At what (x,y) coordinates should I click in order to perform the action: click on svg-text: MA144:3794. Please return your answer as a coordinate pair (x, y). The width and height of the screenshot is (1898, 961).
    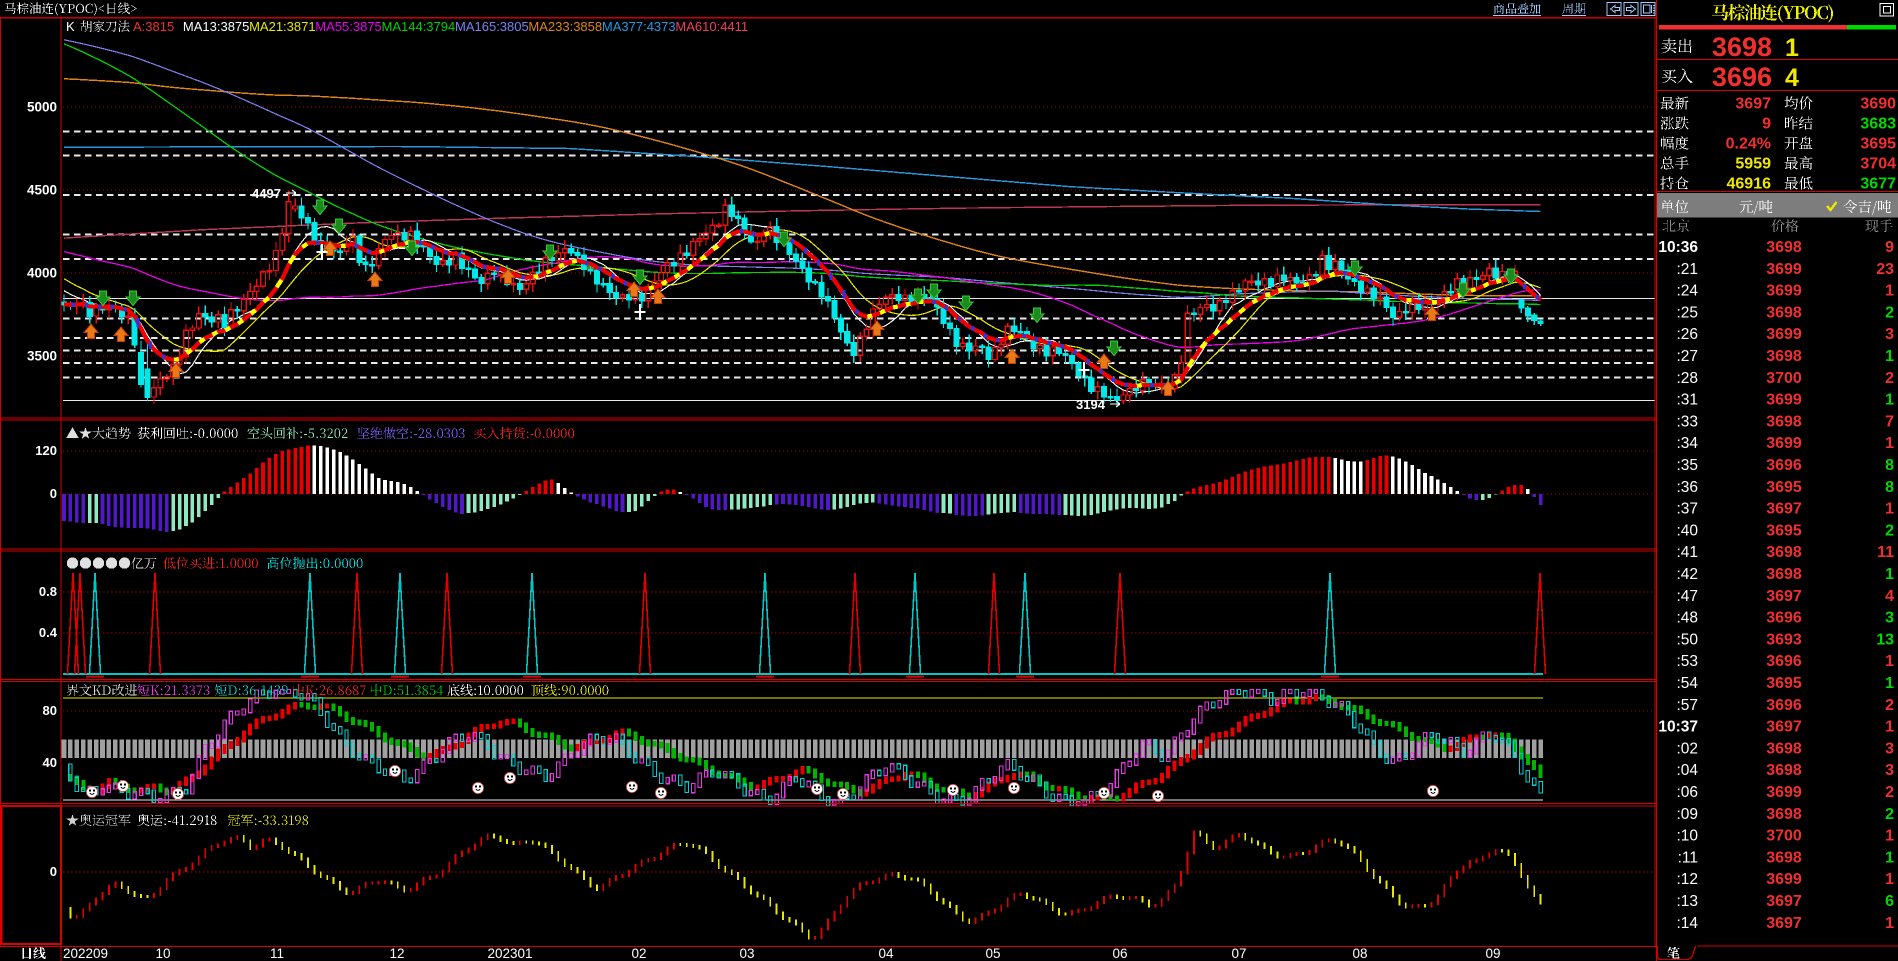
    Looking at the image, I should click on (419, 26).